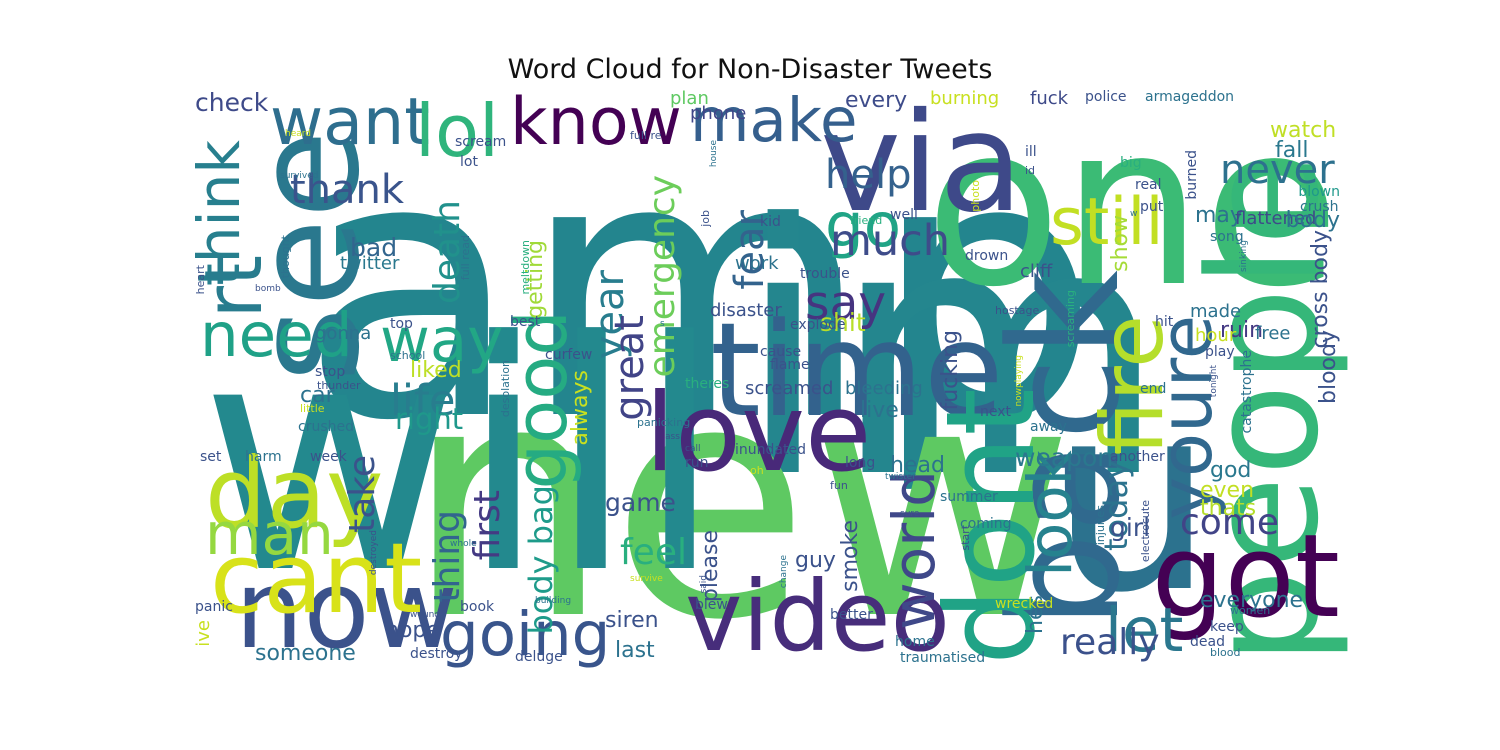 The height and width of the screenshot is (750, 1500). Describe the element at coordinates (1106, 97) in the screenshot. I see `word-police: police` at that location.